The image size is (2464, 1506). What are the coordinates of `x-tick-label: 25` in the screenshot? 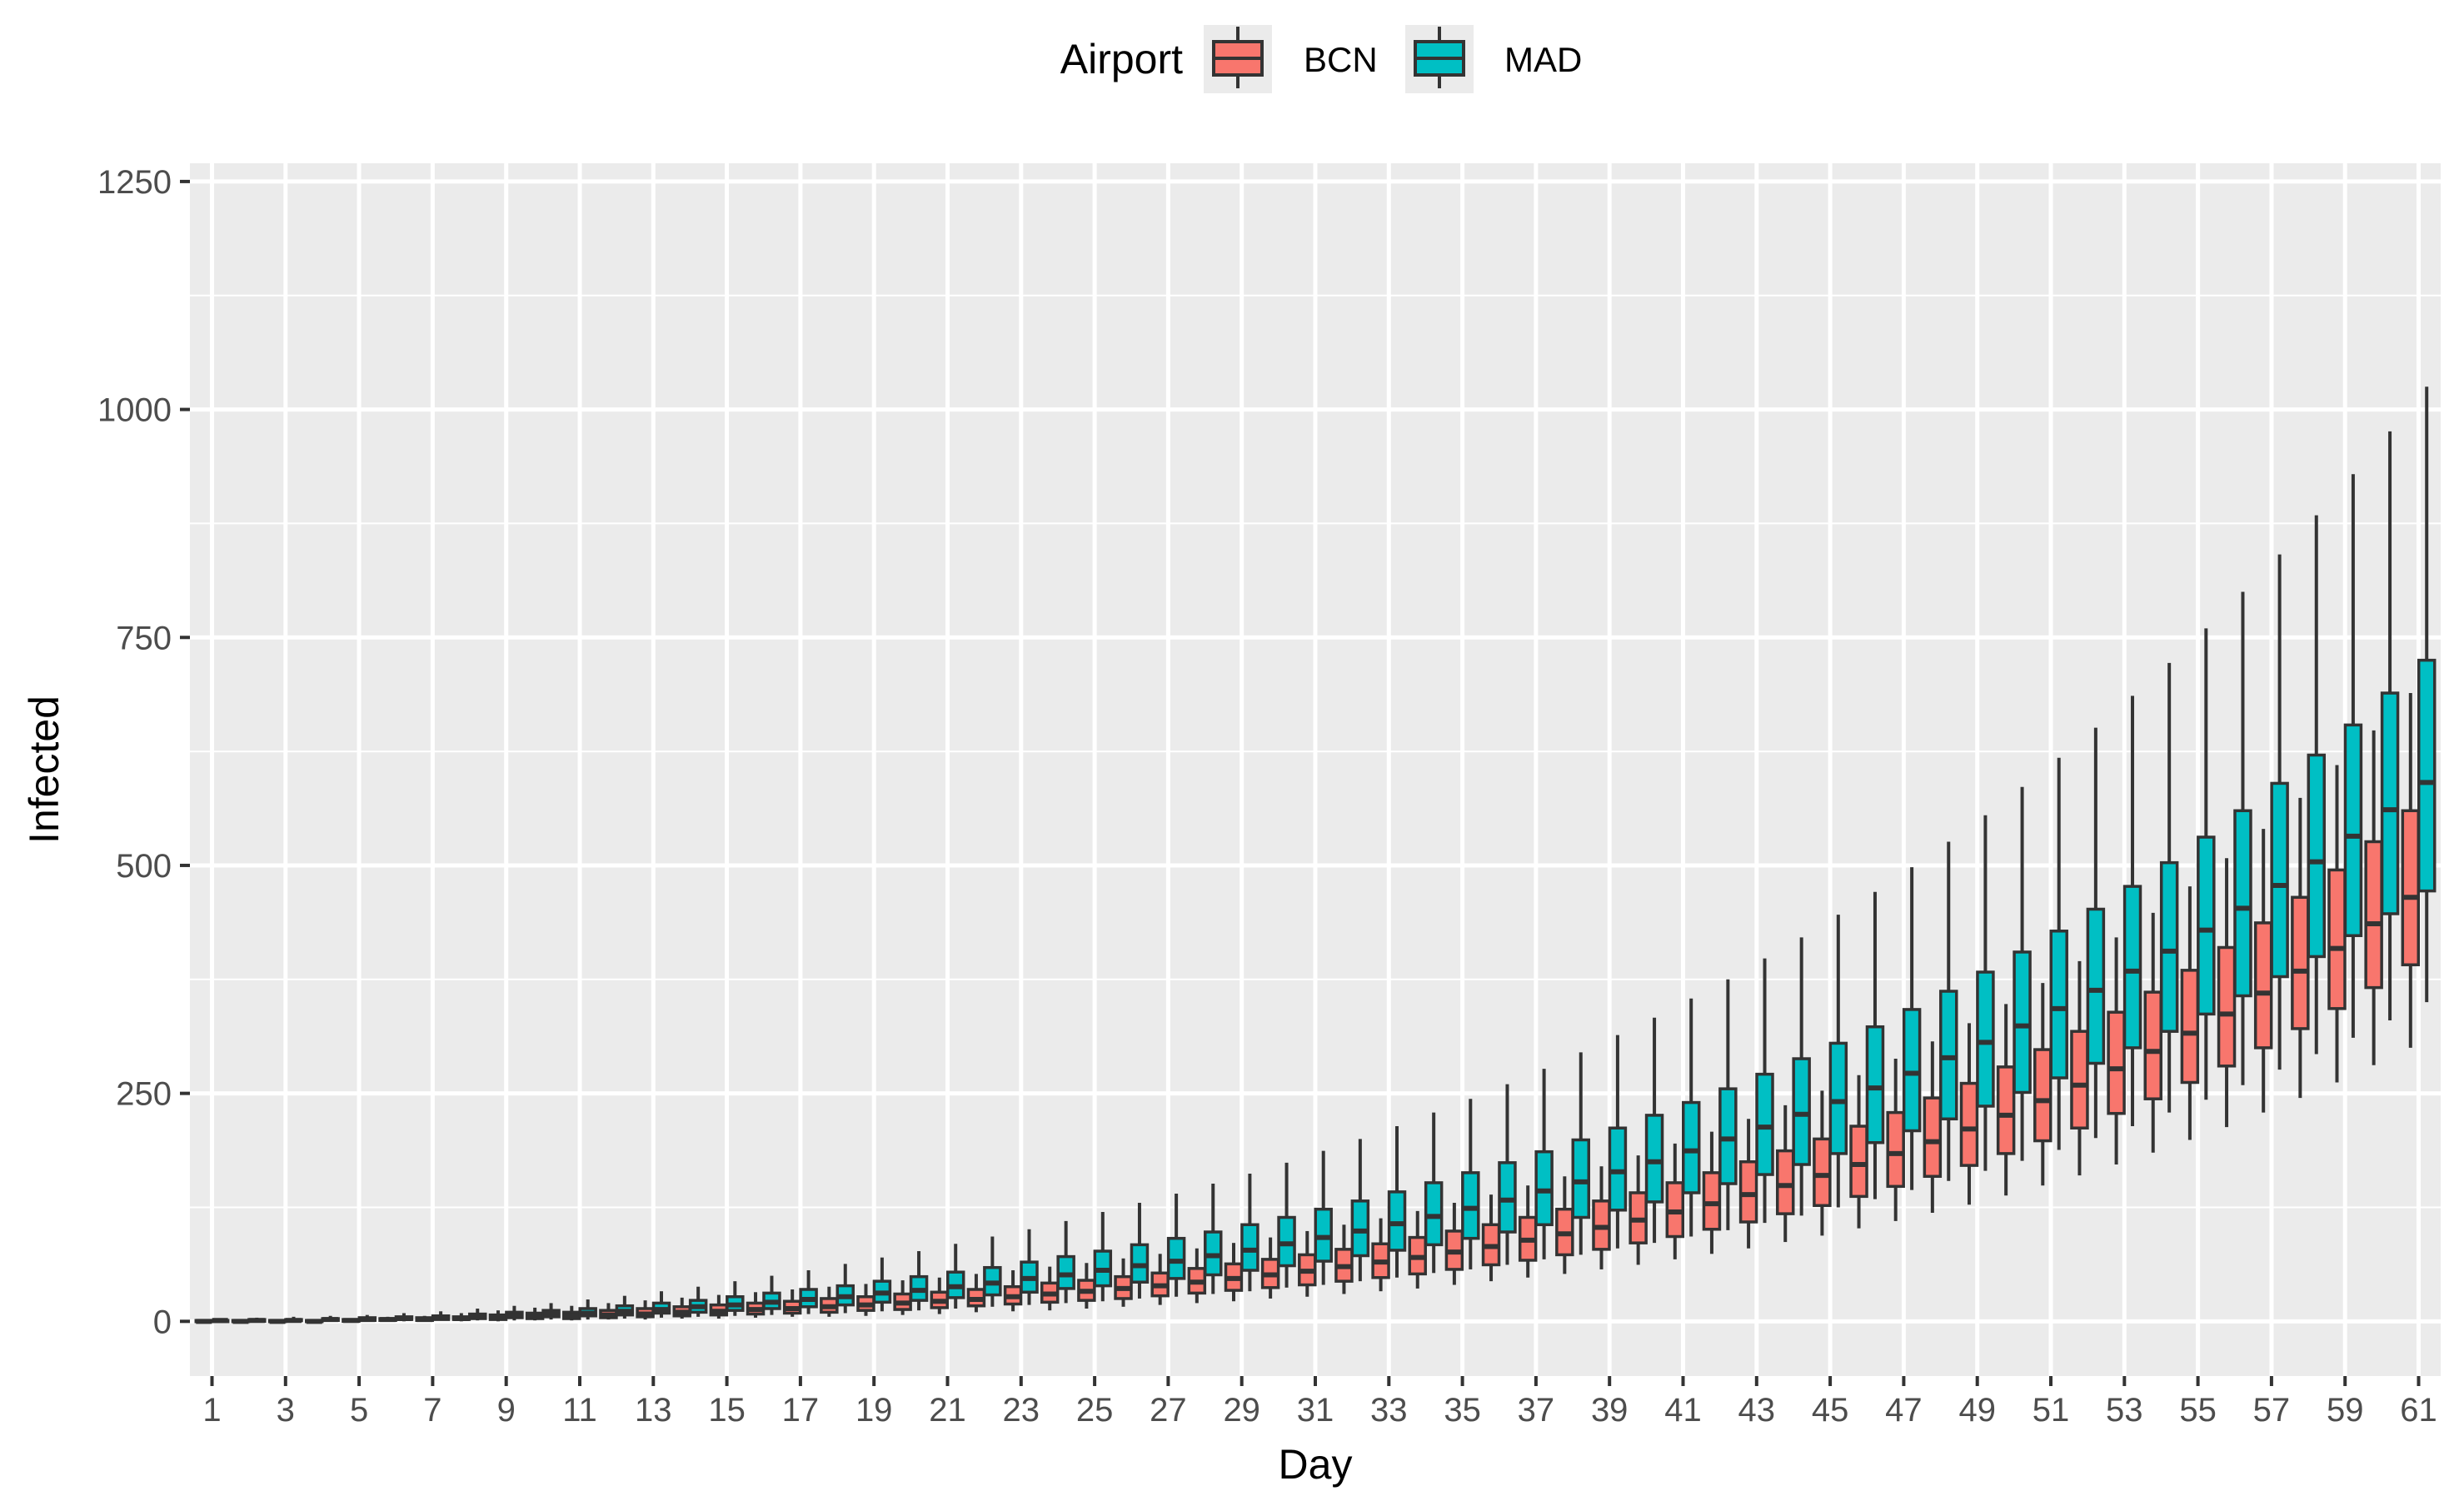 It's located at (1095, 1410).